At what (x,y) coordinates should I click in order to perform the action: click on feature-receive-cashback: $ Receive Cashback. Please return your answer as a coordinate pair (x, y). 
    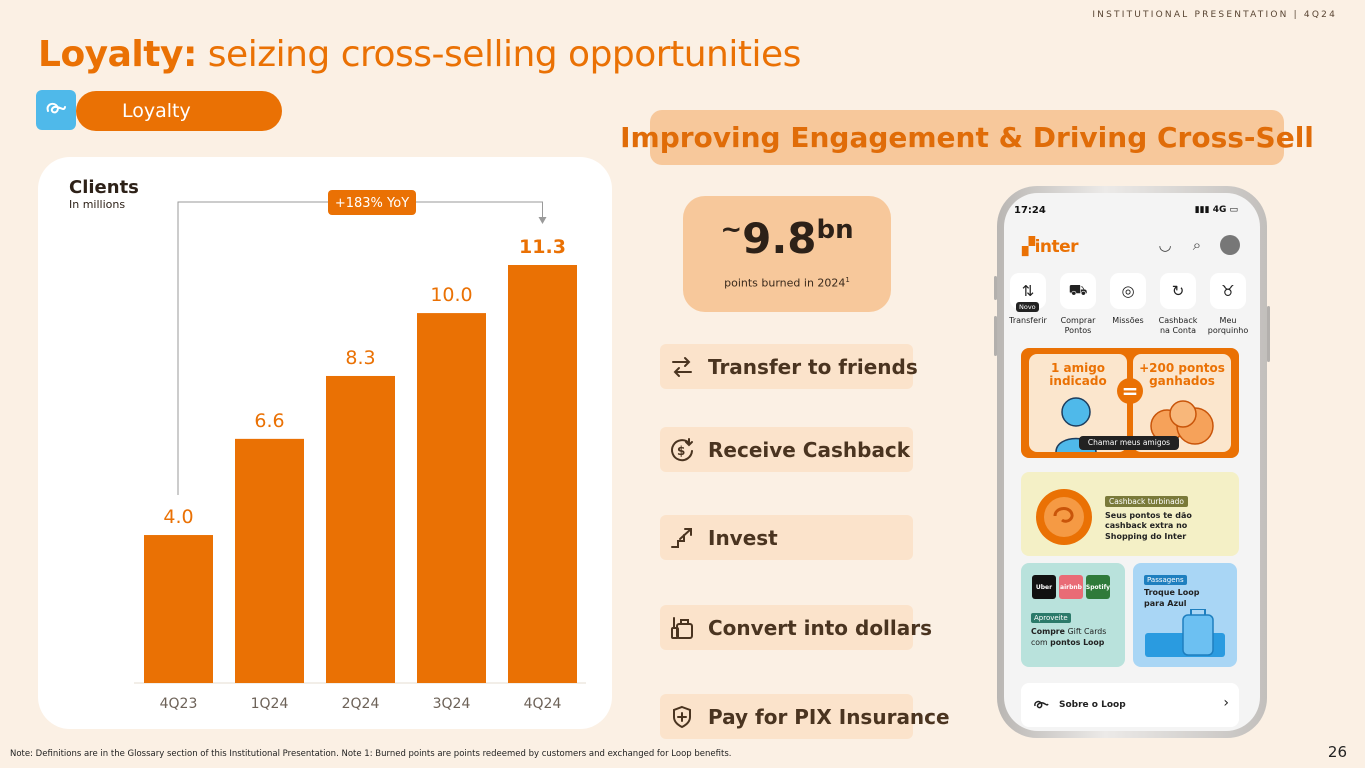
    Looking at the image, I should click on (786, 449).